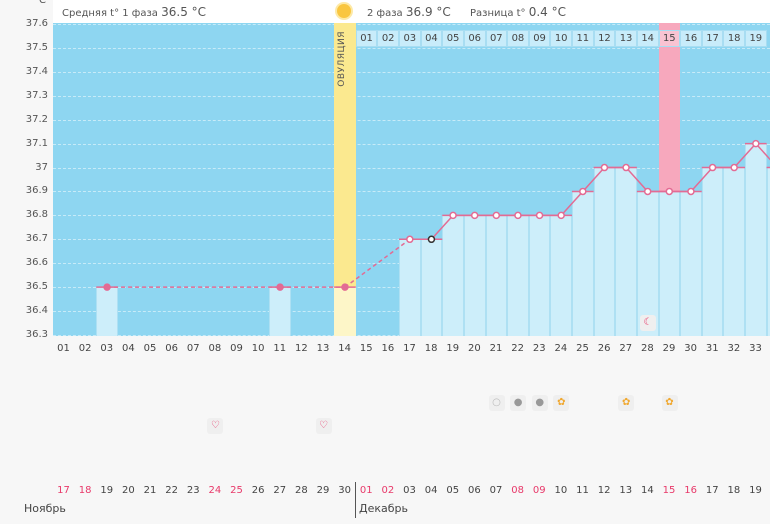 The width and height of the screenshot is (770, 524). Describe the element at coordinates (431, 490) in the screenshot. I see `calendar-date: 04` at that location.